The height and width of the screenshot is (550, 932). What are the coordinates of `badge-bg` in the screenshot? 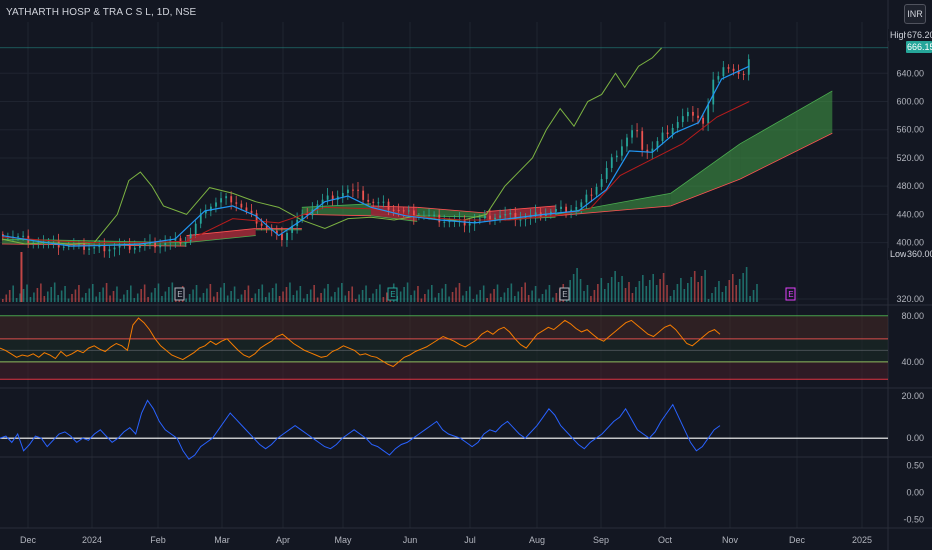 It's located at (919, 35).